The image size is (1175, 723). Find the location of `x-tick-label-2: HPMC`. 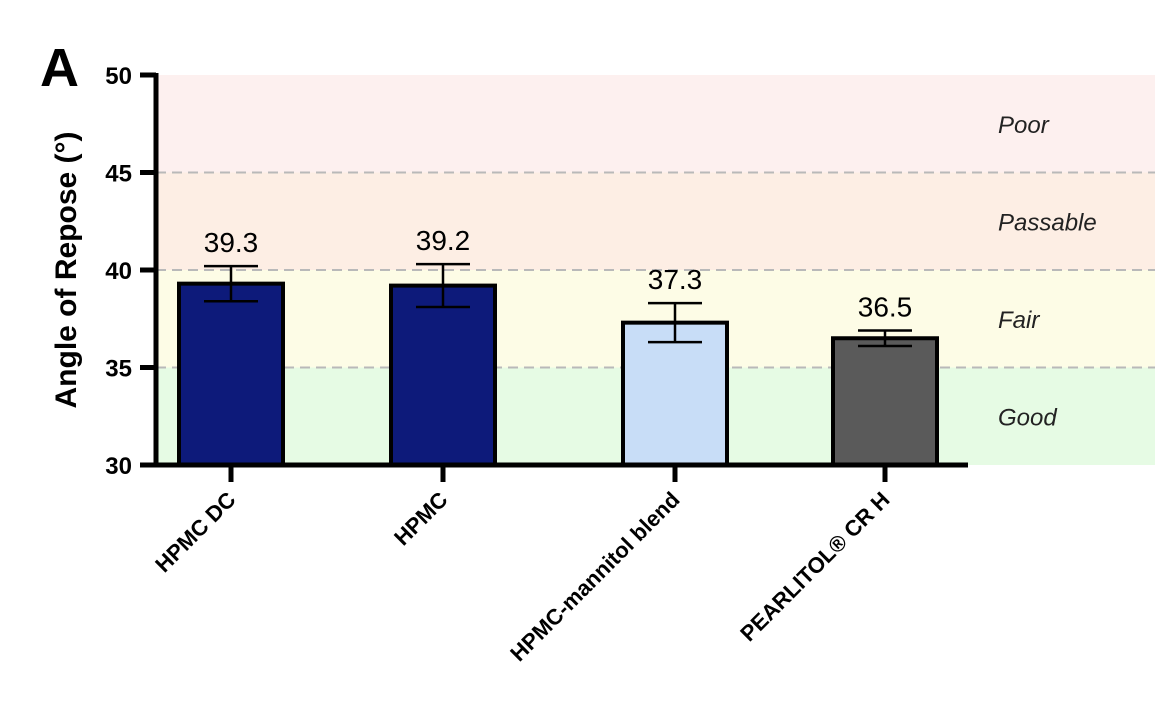

x-tick-label-2: HPMC is located at coordinates (421, 519).